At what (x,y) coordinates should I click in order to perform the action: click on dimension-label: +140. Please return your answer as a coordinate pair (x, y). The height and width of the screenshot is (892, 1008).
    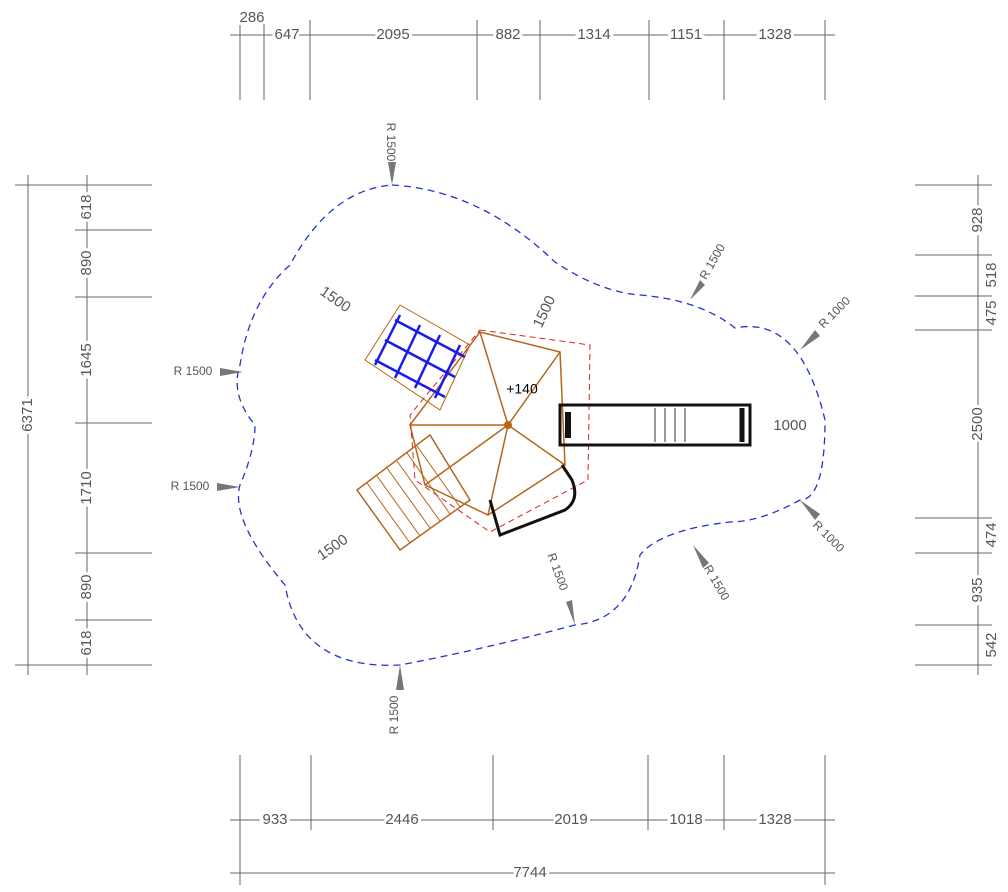
    Looking at the image, I should click on (522, 389).